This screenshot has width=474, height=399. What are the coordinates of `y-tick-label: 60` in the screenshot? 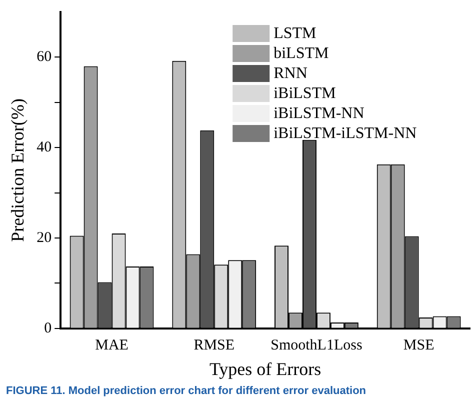 It's located at (44, 57).